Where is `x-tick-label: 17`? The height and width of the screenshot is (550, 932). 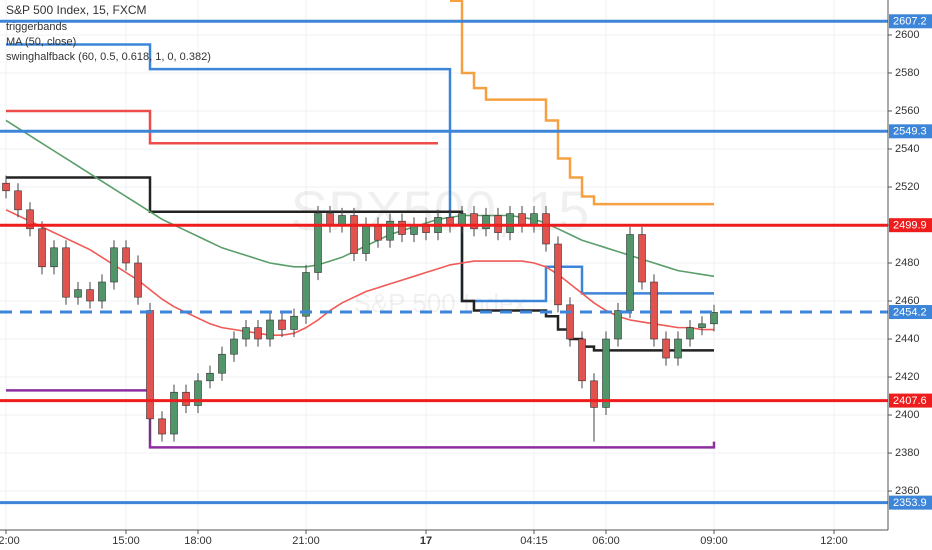
x-tick-label: 17 is located at coordinates (426, 541).